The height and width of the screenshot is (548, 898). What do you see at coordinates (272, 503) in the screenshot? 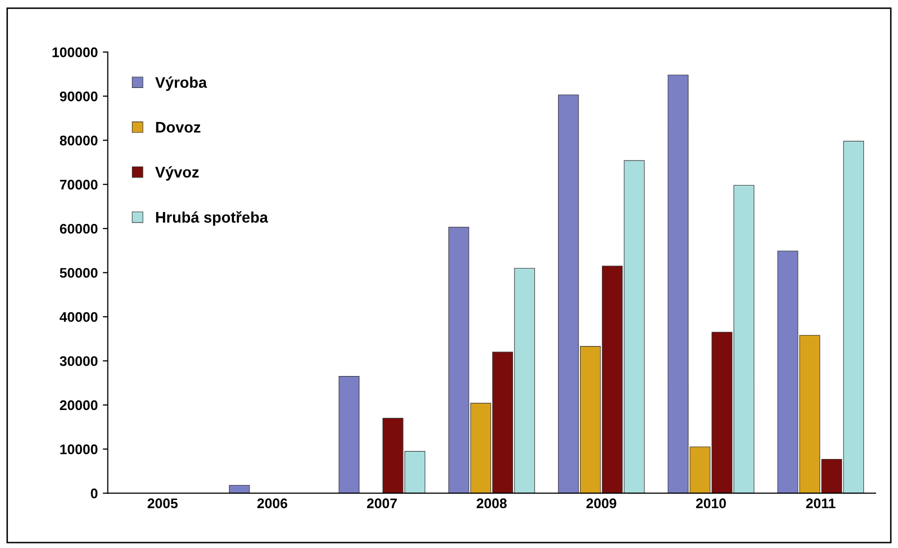
I see `x-tick-label: 2006` at bounding box center [272, 503].